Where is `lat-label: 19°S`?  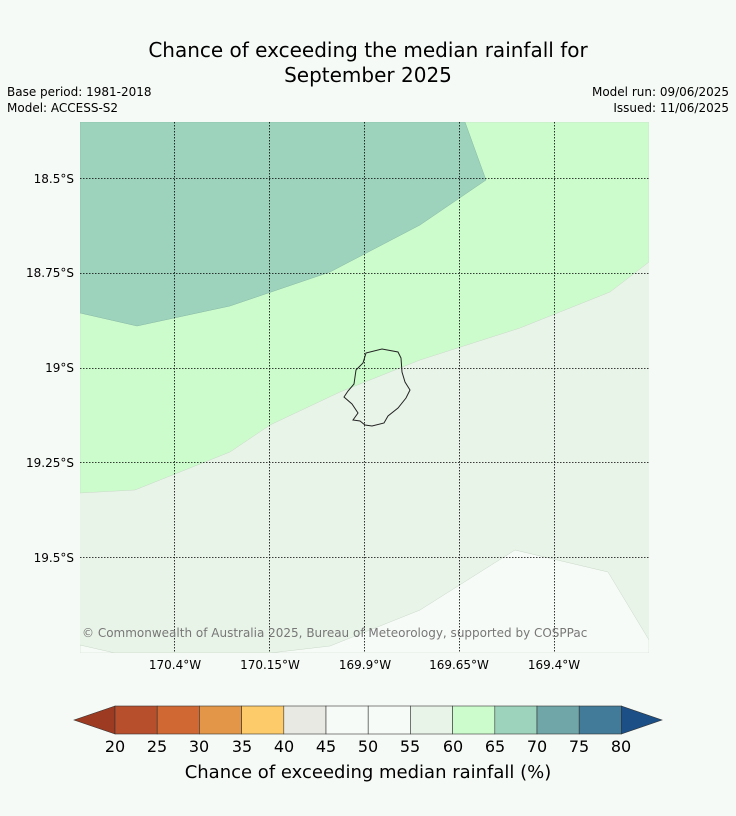
lat-label: 19°S is located at coordinates (59, 368).